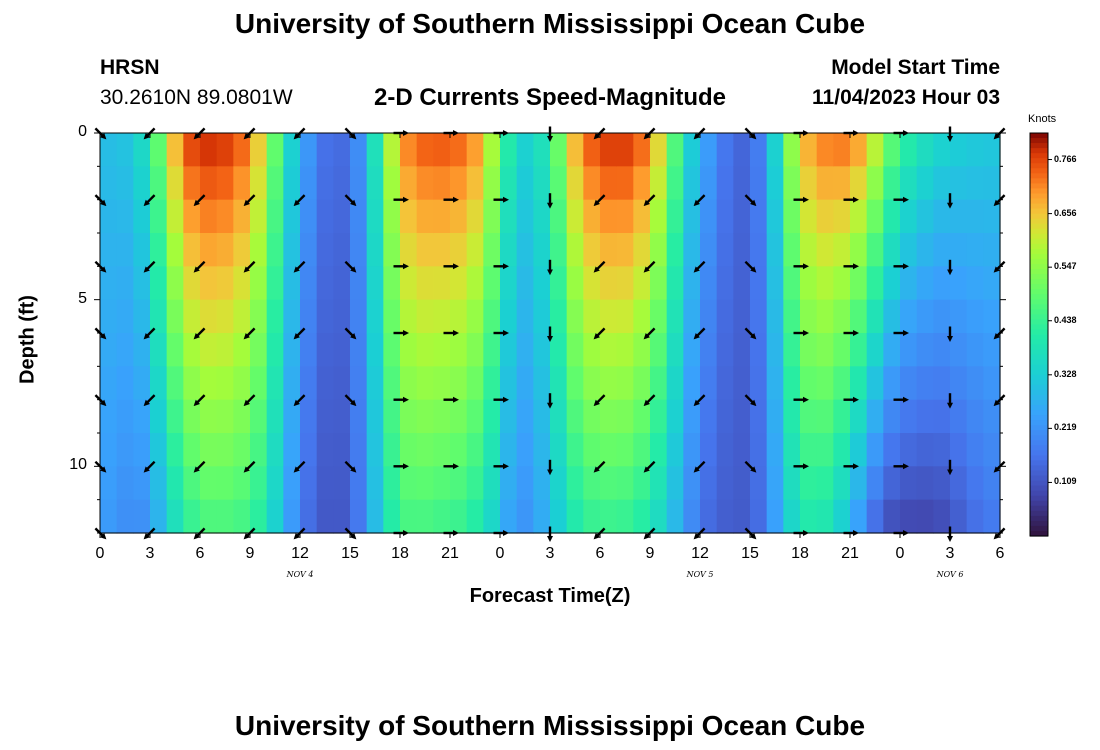 Image resolution: width=1100 pixels, height=750 pixels. I want to click on station-name: HRSN, so click(130, 67).